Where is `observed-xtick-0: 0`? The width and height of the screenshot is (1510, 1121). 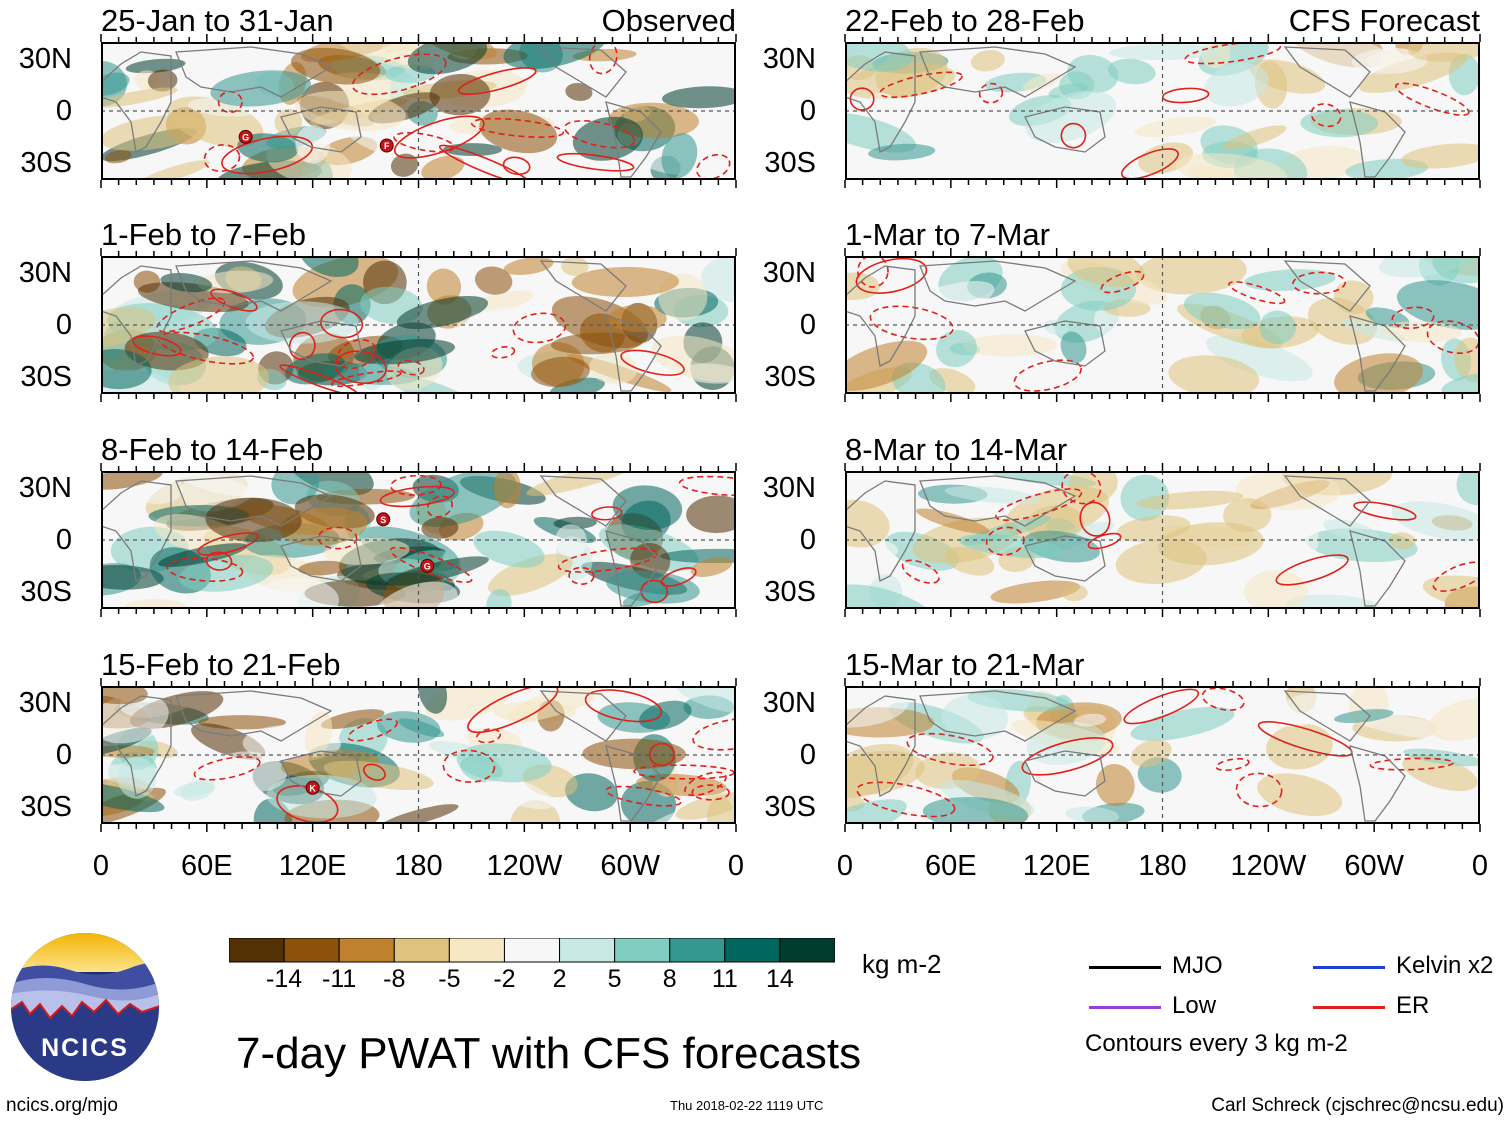
observed-xtick-0: 0 is located at coordinates (101, 866).